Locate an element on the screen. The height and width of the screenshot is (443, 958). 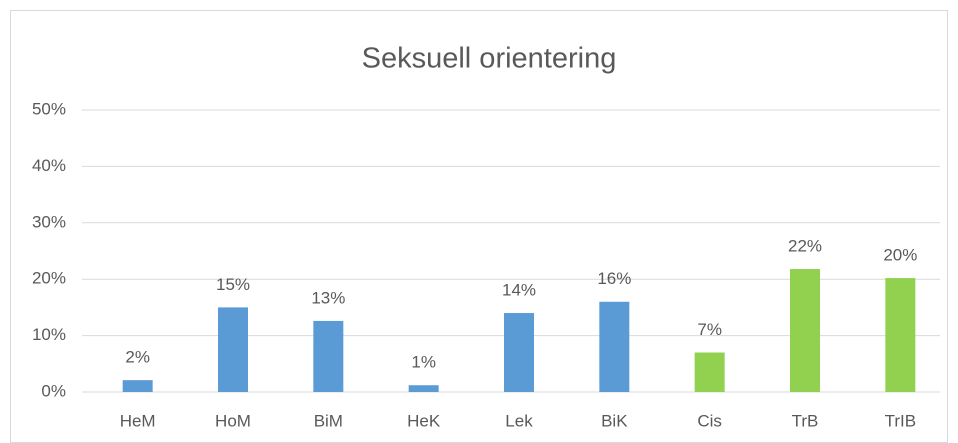
y-tick-label: 40% is located at coordinates (49, 165).